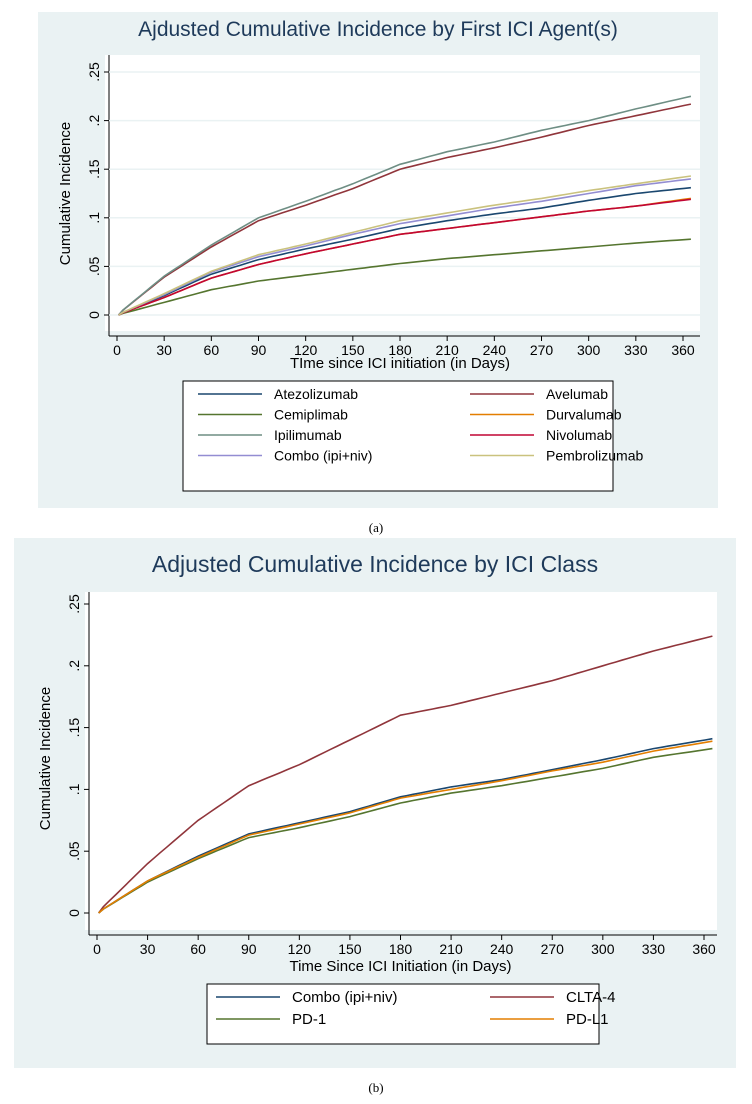  Describe the element at coordinates (577, 394) in the screenshot. I see `legend-label: Avelumab` at that location.